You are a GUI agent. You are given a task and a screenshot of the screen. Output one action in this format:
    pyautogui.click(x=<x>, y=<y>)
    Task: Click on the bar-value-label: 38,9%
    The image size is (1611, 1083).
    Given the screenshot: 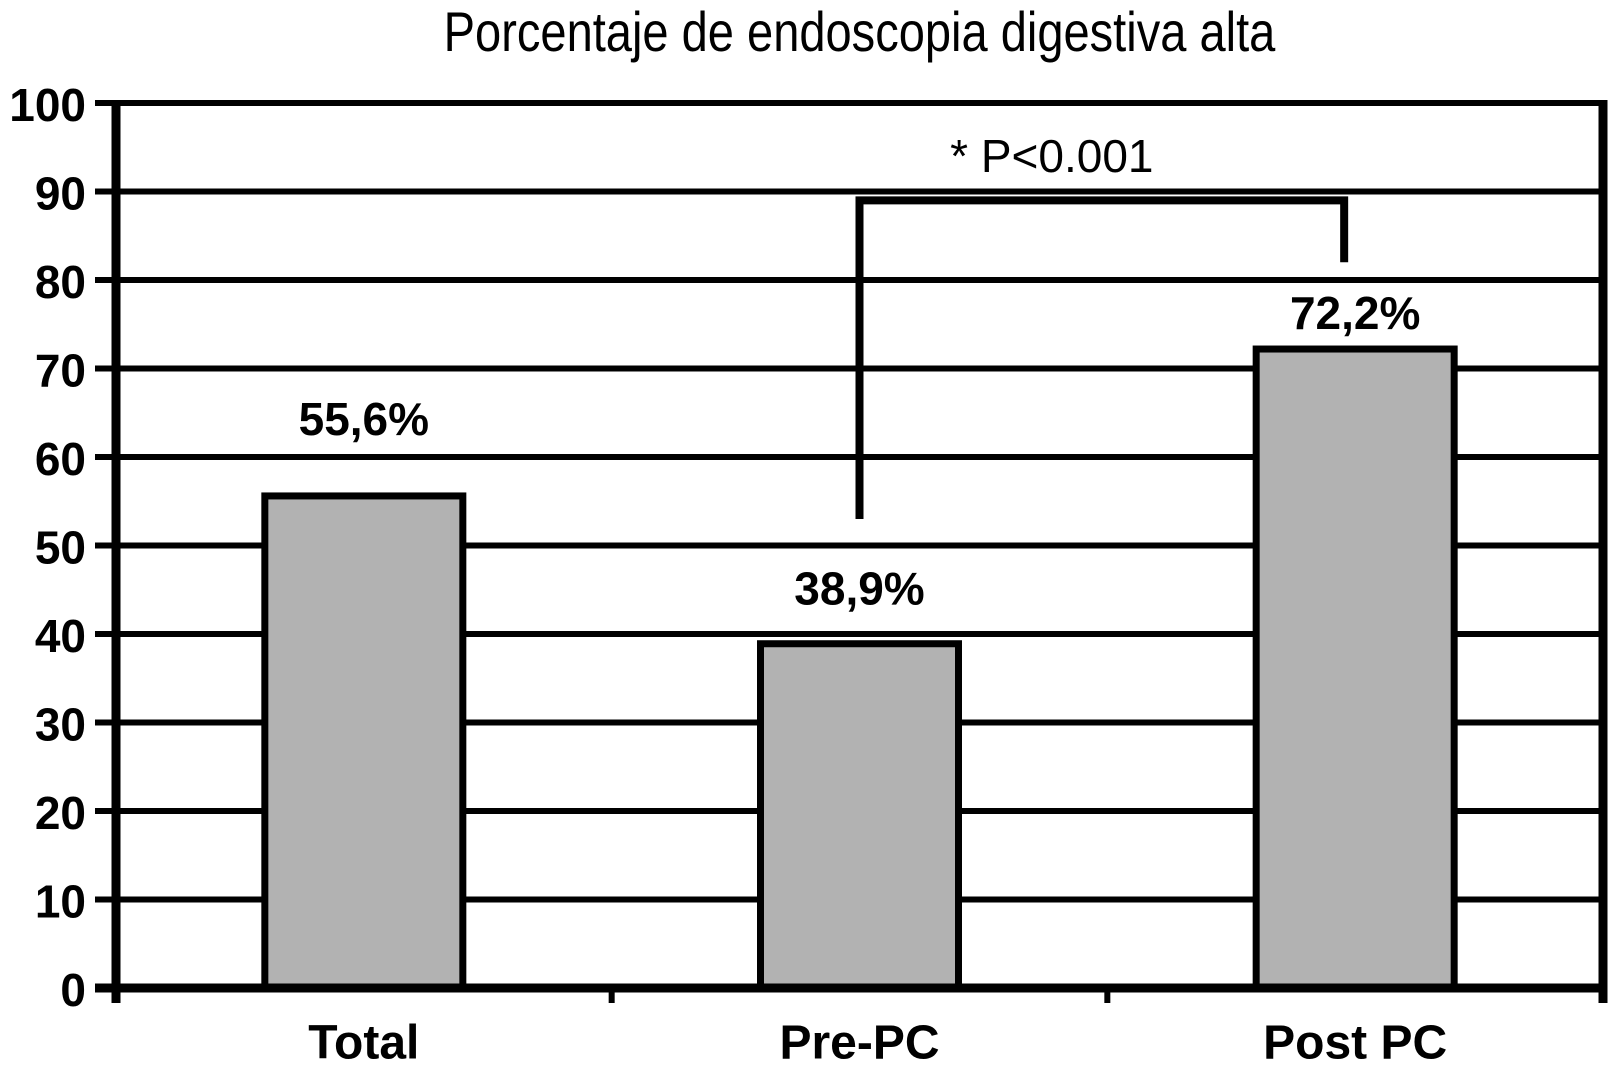 What is the action you would take?
    pyautogui.click(x=859, y=589)
    